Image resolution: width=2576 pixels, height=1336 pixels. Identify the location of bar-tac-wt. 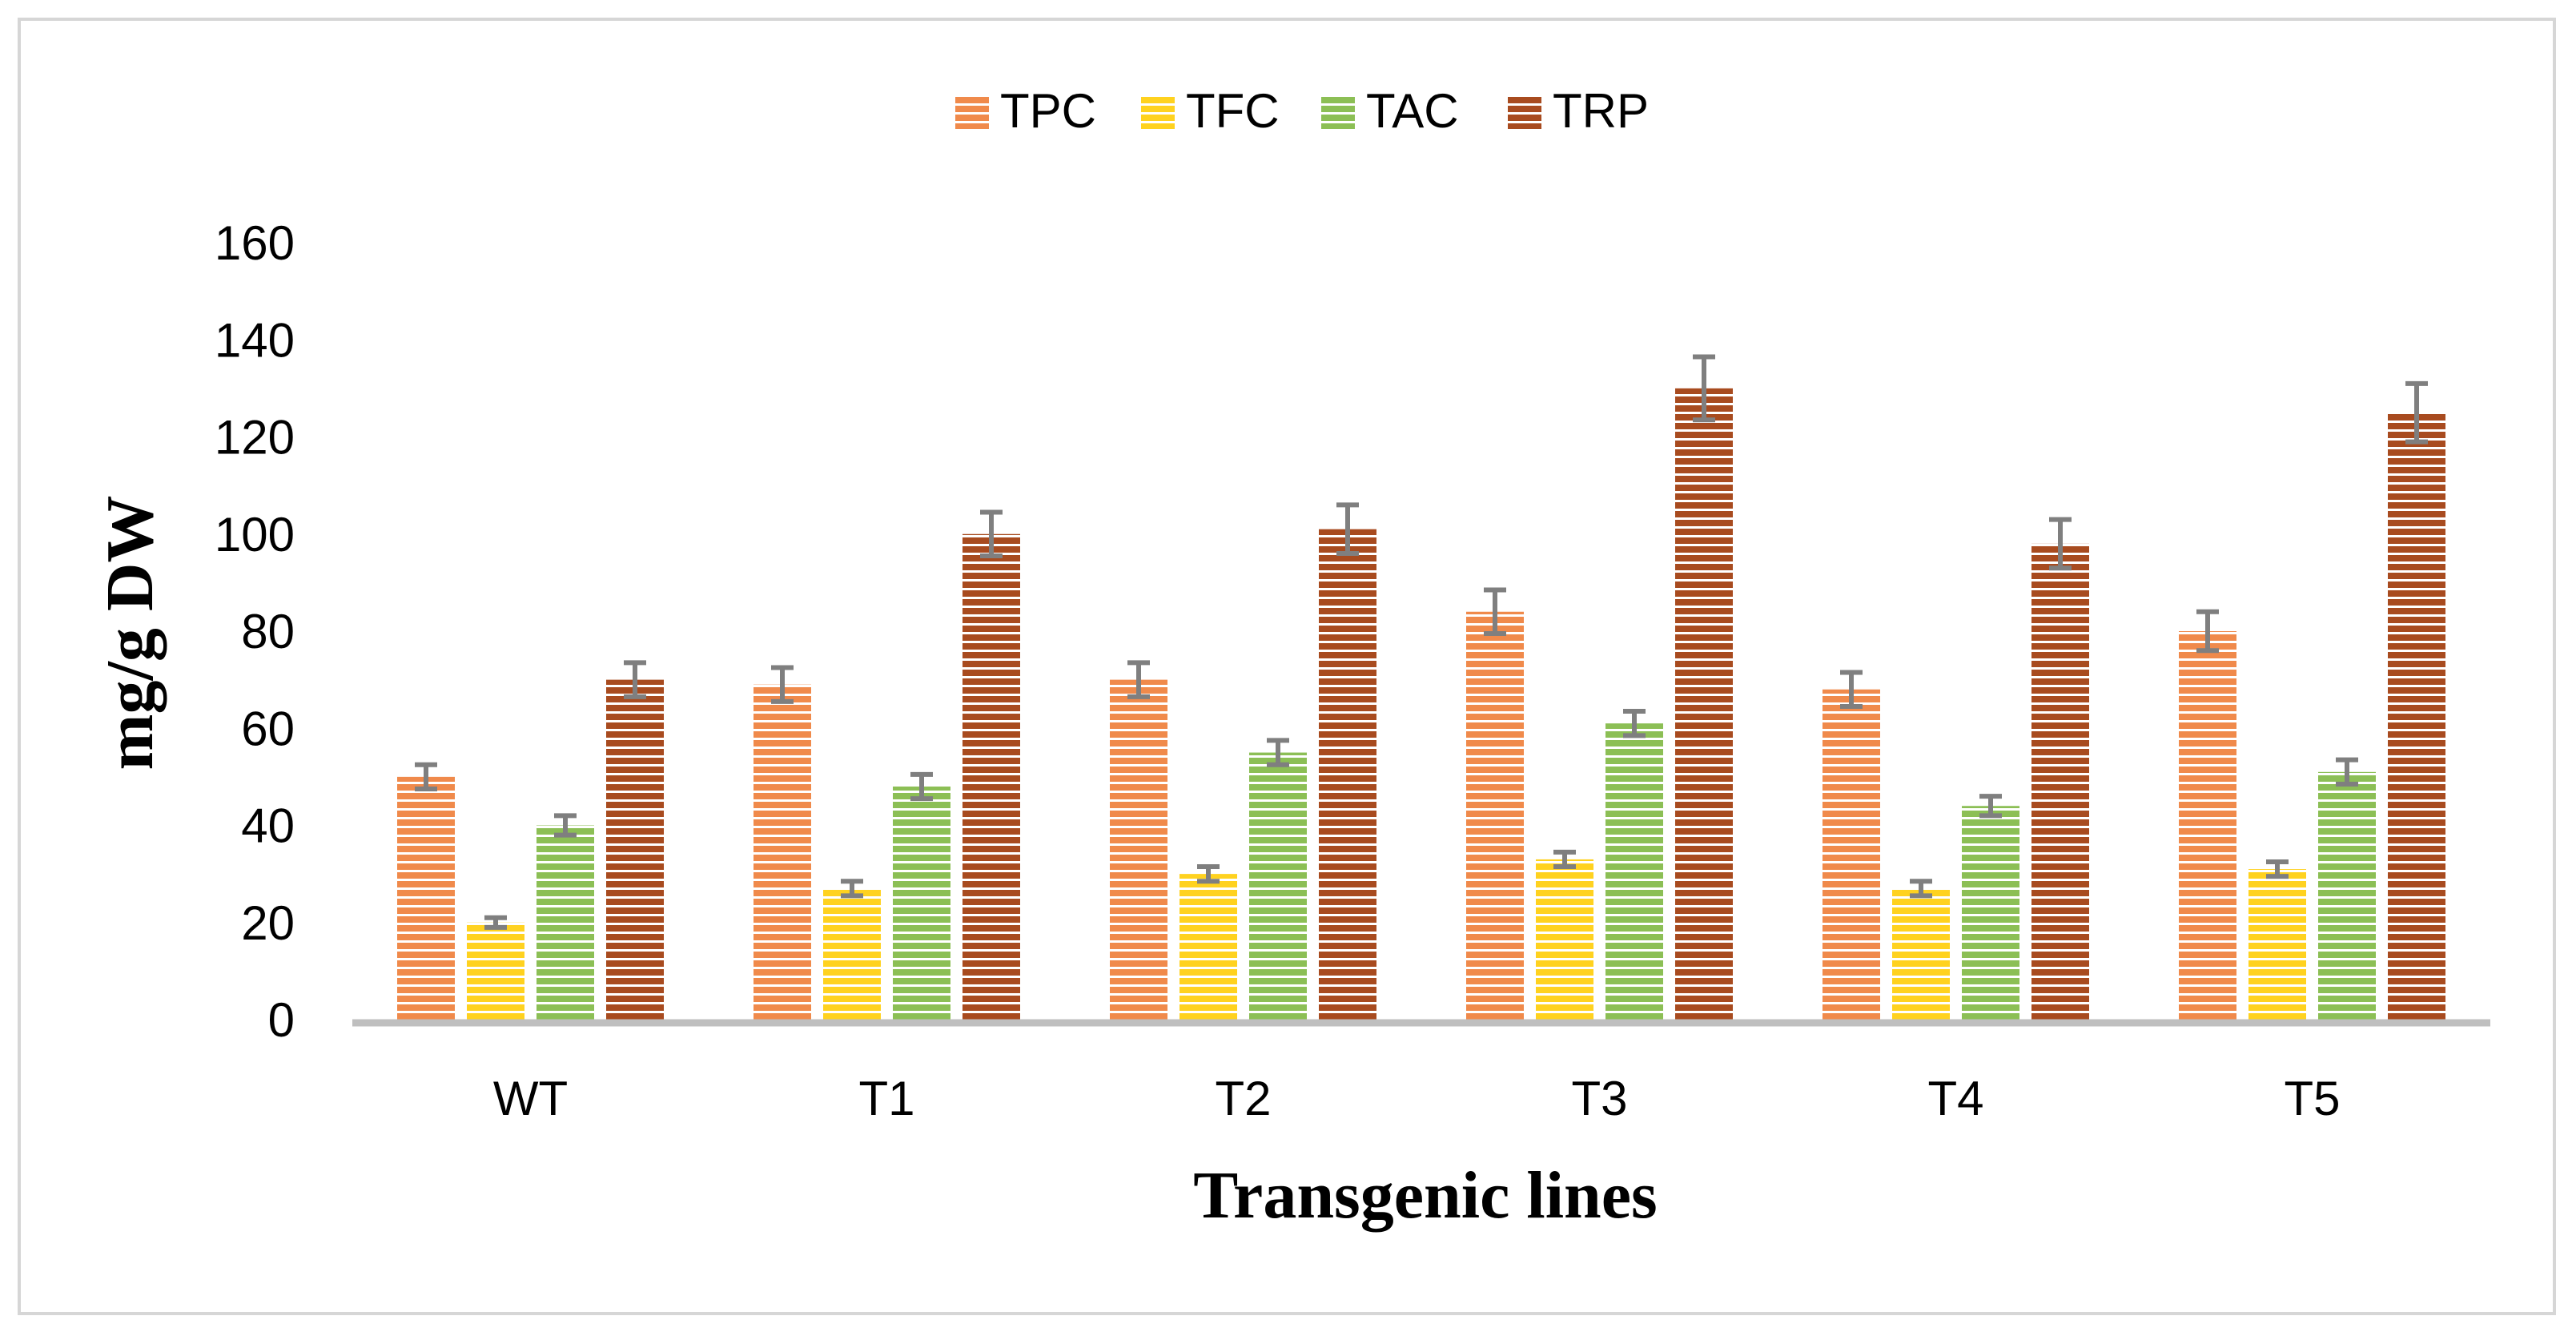
(565, 922).